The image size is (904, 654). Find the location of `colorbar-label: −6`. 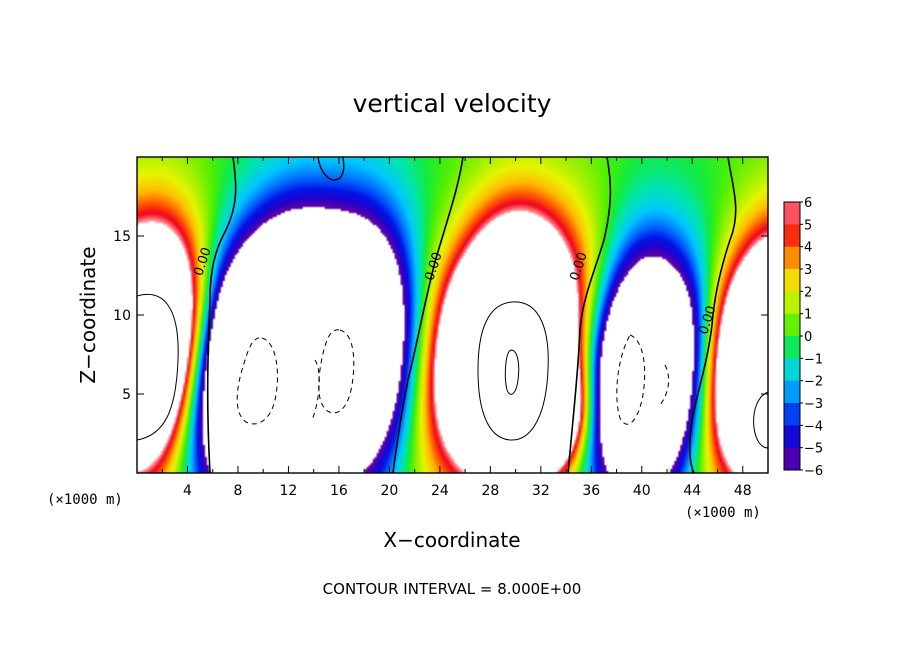

colorbar-label: −6 is located at coordinates (813, 471).